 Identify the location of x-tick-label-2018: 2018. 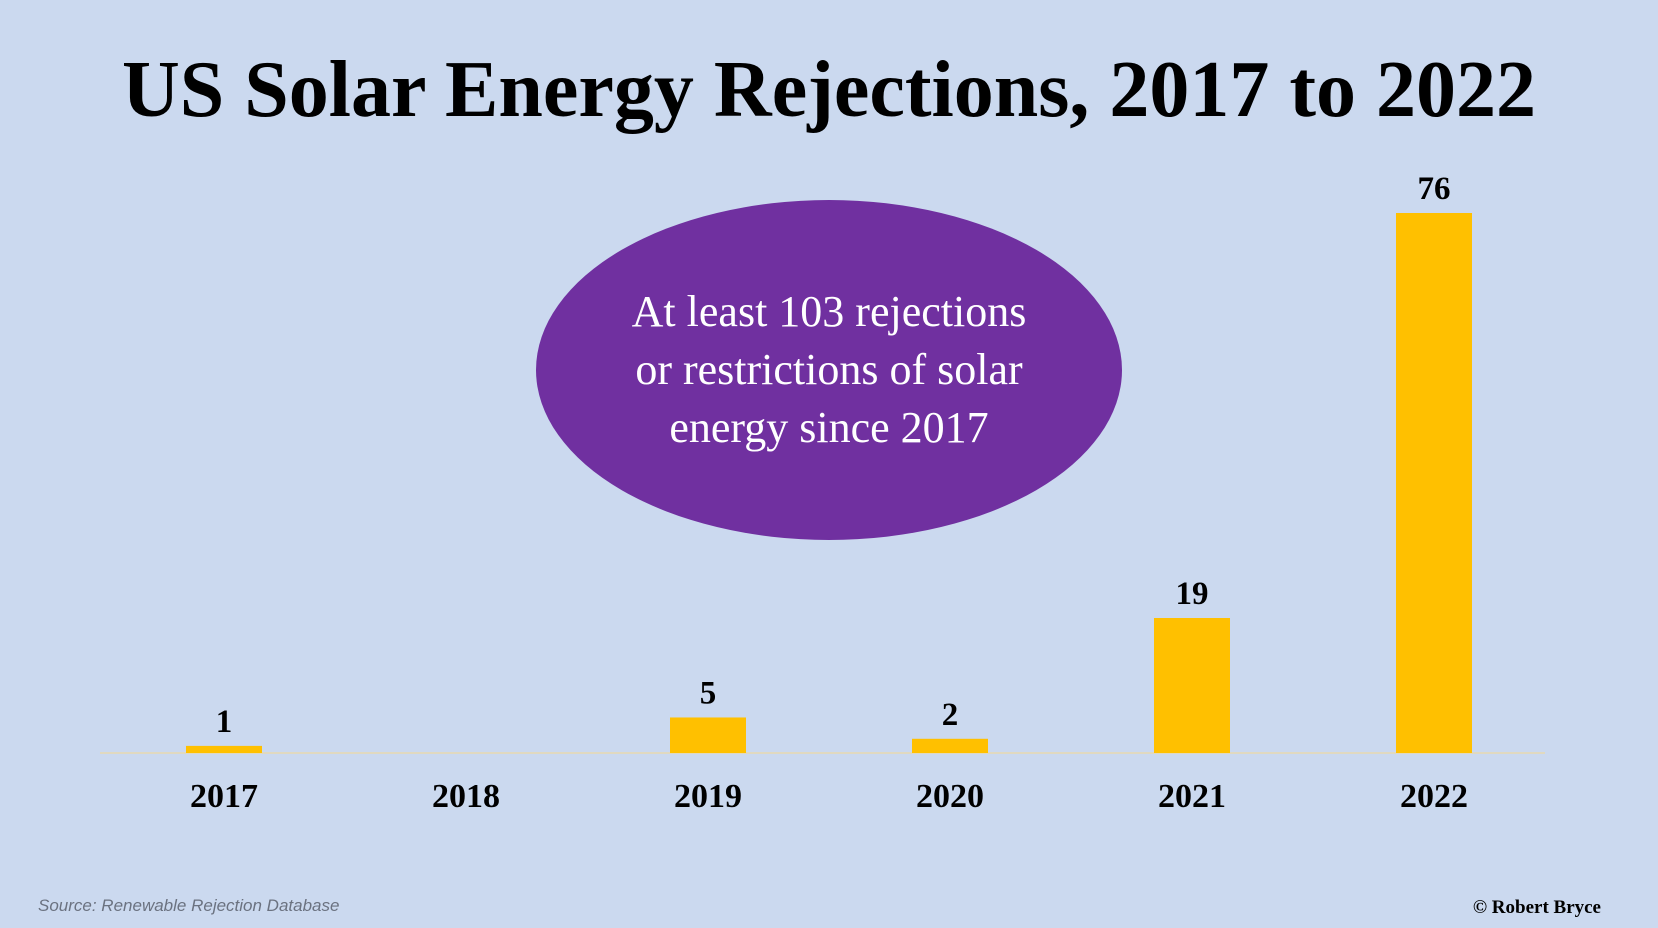
(466, 796).